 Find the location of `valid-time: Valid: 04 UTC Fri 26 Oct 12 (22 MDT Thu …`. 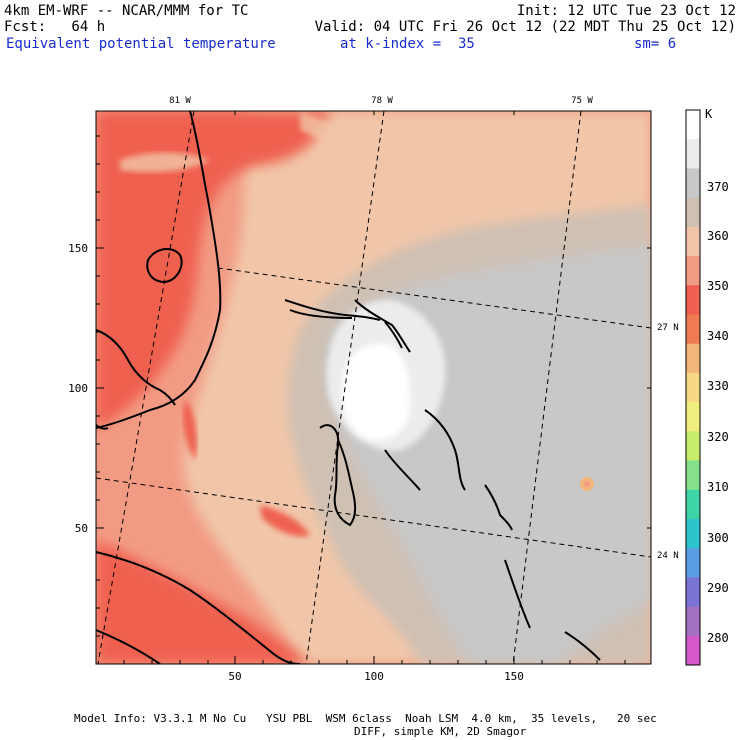

valid-time: Valid: 04 UTC Fri 26 Oct 12 (22 MDT Thu … is located at coordinates (525, 27).